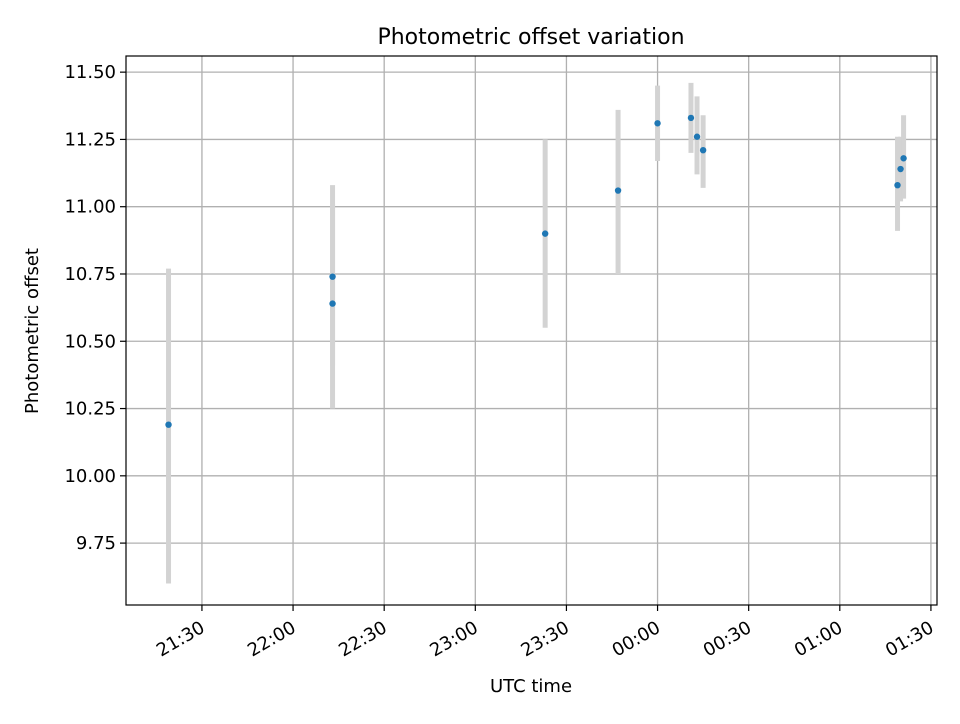  Describe the element at coordinates (96, 543) in the screenshot. I see `y-tick-label: 9.75` at that location.